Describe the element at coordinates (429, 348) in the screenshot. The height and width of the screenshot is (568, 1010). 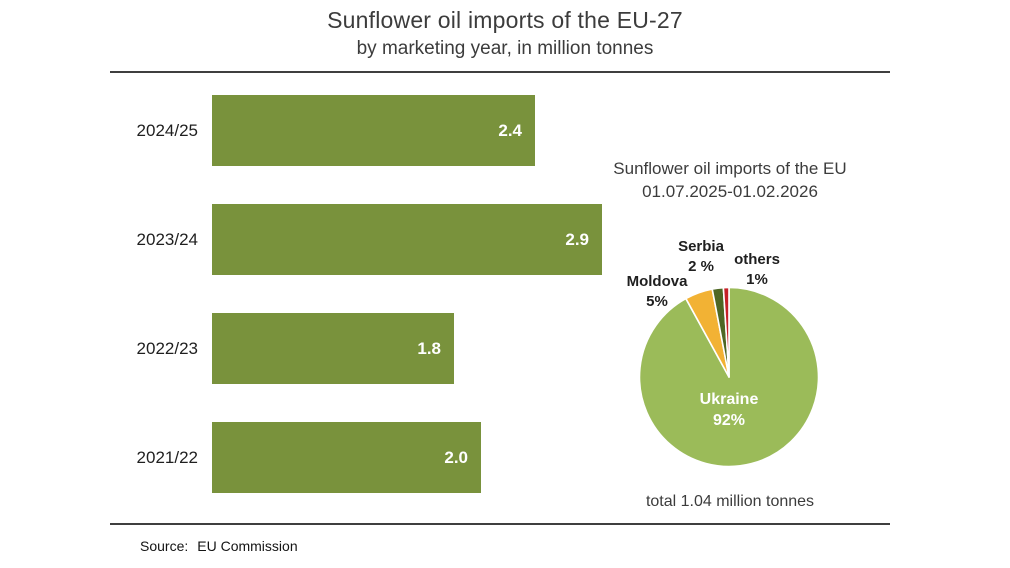
I see `bar-value-2022-23: 1.8` at that location.